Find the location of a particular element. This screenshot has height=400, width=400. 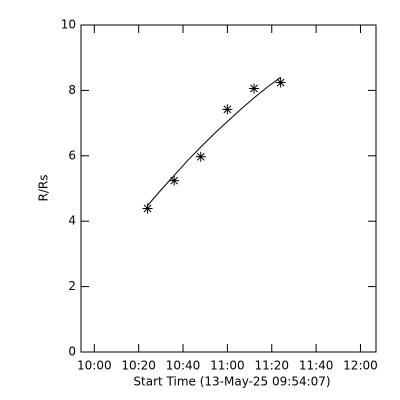

x-tick-label: 11:20 is located at coordinates (271, 366).